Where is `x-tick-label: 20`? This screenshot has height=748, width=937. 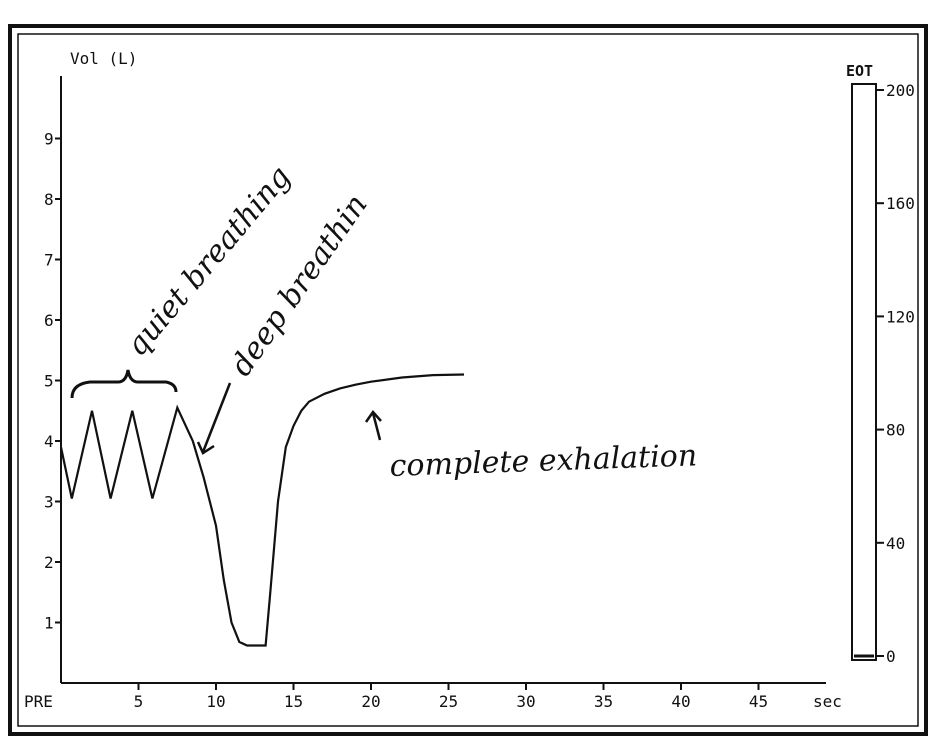 x-tick-label: 20 is located at coordinates (370, 701).